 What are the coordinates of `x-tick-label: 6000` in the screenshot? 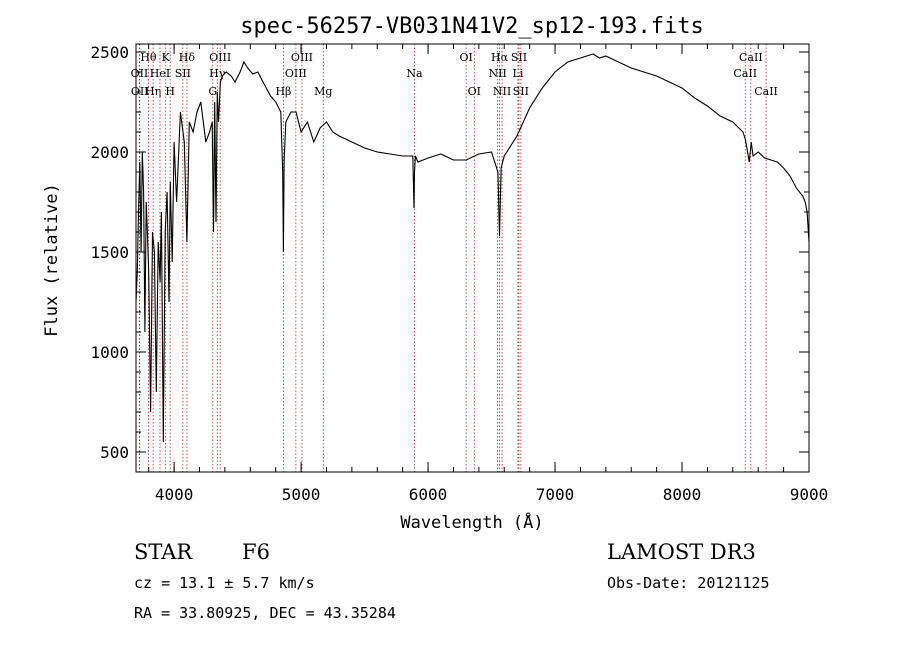 It's located at (428, 494).